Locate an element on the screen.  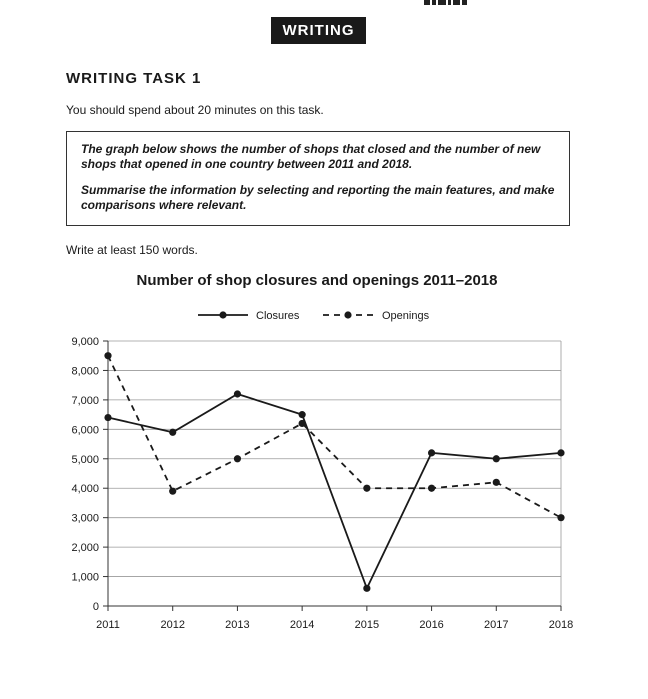
y-tick-label: 6,000 is located at coordinates (85, 430).